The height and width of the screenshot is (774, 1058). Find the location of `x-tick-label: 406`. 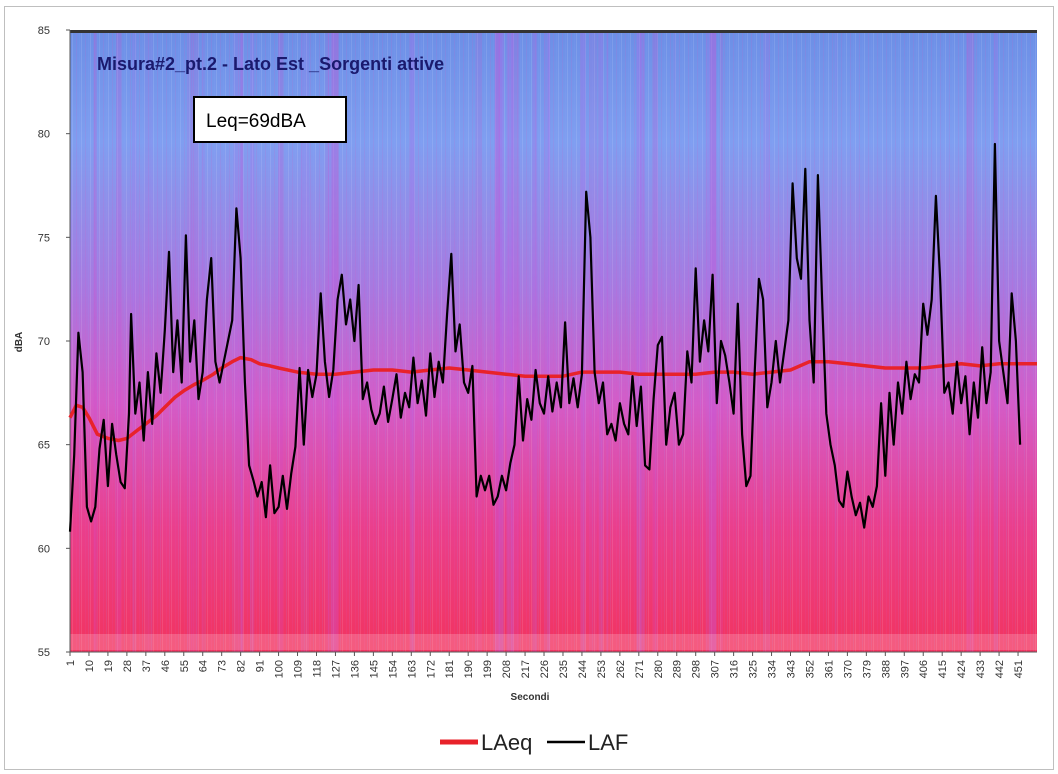

x-tick-label: 406 is located at coordinates (924, 669).